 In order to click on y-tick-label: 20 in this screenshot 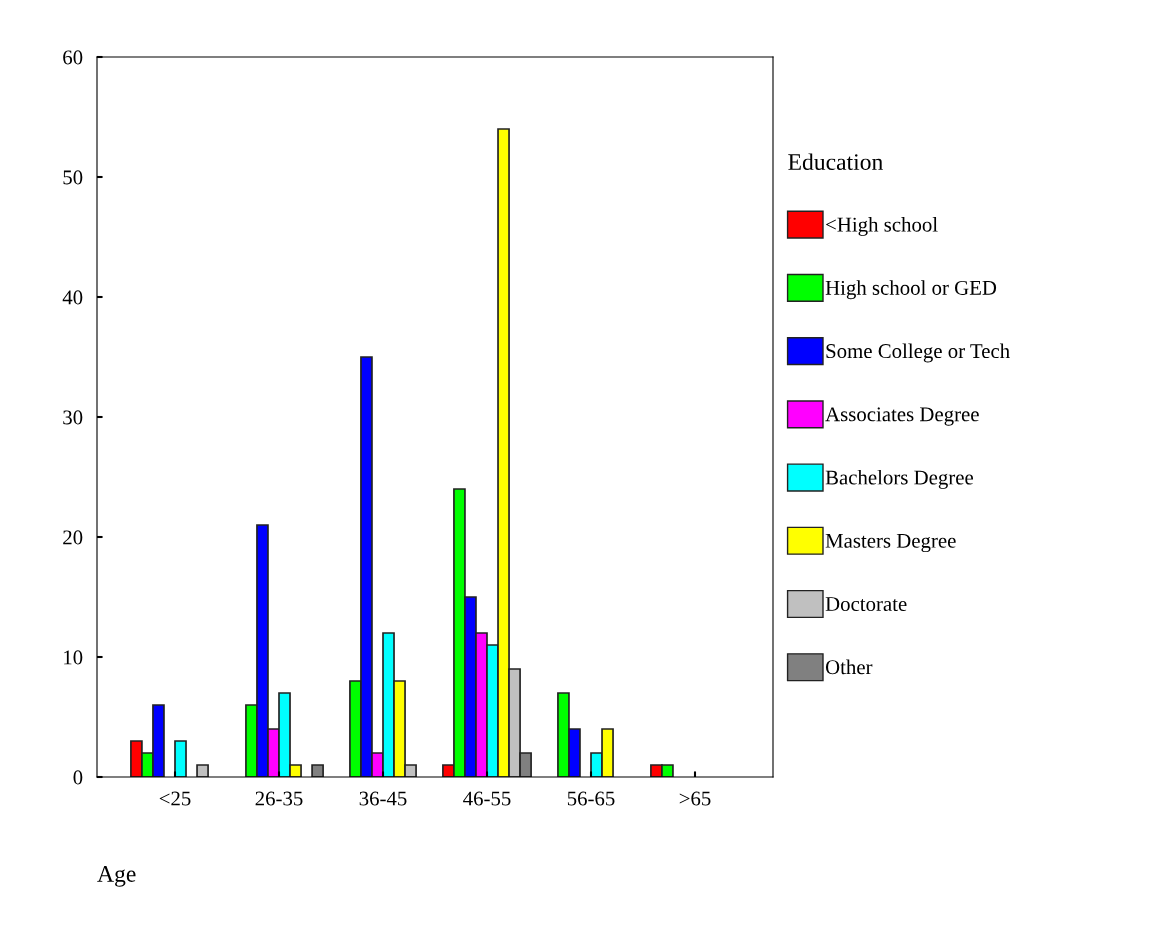, I will do `click(73, 537)`.